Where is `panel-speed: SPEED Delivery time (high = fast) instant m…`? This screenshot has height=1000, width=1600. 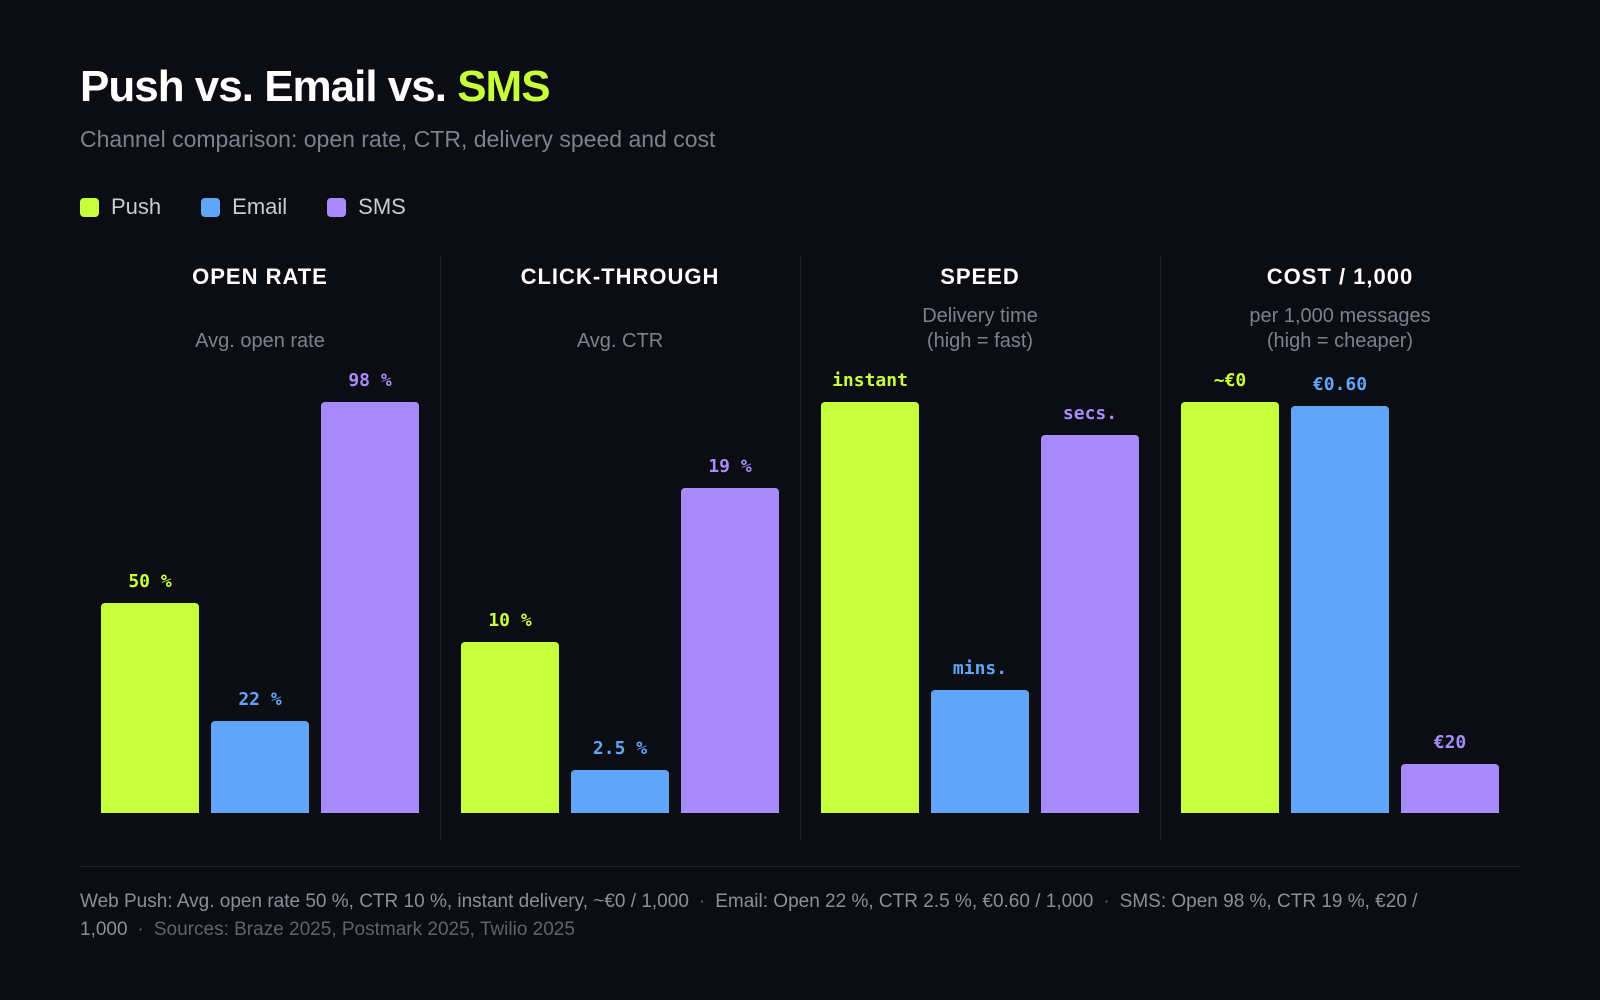 panel-speed: SPEED Delivery time (high = fast) instant m… is located at coordinates (980, 548).